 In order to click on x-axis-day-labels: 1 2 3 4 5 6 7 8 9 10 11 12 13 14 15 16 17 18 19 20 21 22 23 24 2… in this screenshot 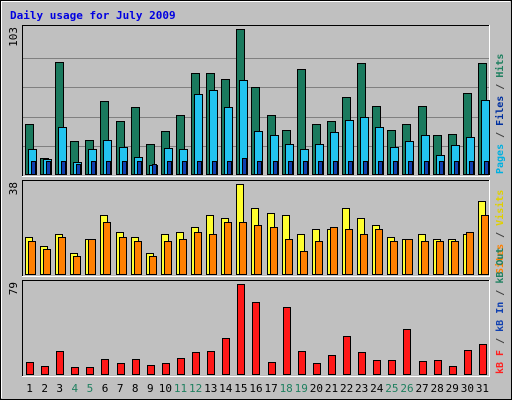, I will do `click(257, 388)`.